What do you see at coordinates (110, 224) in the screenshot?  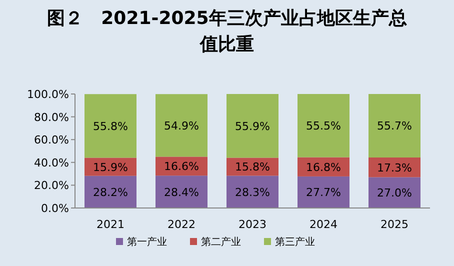 I see `x-tick-label: 2021` at bounding box center [110, 224].